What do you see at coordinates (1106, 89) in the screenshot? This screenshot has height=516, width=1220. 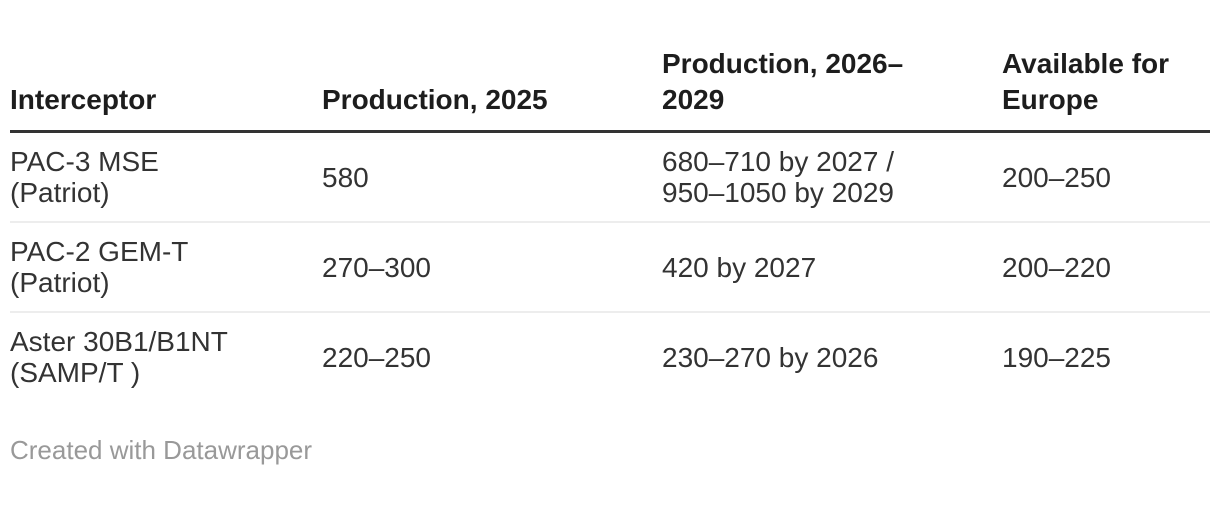 I see `col-header-available-for-europe: Available for Europe` at bounding box center [1106, 89].